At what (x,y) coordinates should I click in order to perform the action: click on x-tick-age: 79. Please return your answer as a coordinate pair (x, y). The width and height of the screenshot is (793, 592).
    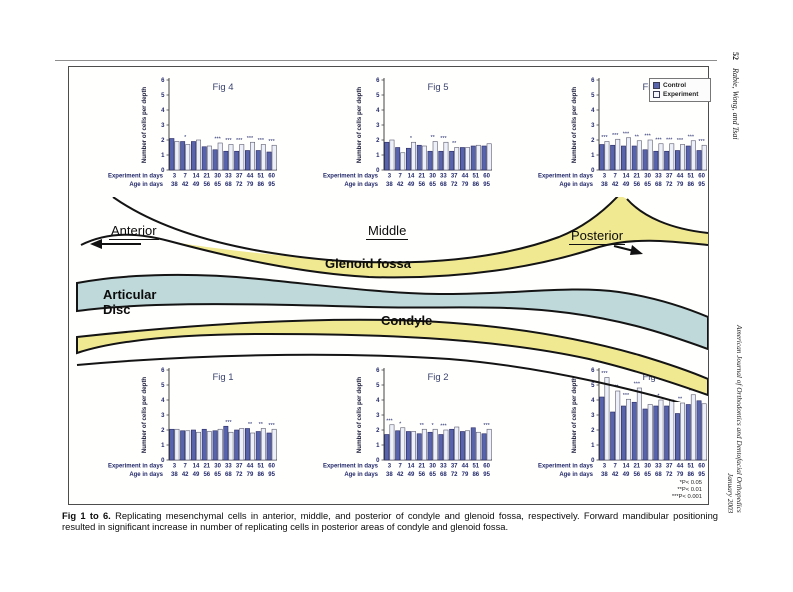
    Looking at the image, I should click on (680, 475).